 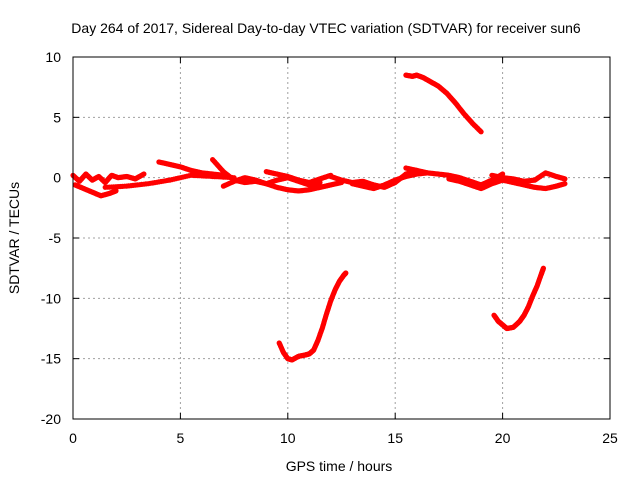 What do you see at coordinates (55, 238) in the screenshot?
I see `y-tick-label: -5` at bounding box center [55, 238].